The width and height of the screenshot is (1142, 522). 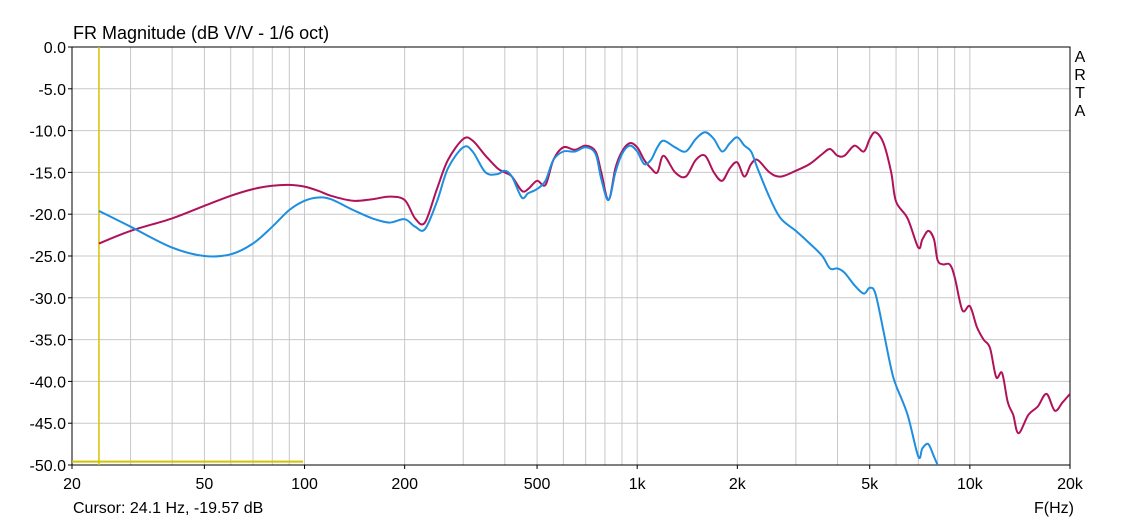 I want to click on y-tick-label: -20.0, so click(x=48, y=215).